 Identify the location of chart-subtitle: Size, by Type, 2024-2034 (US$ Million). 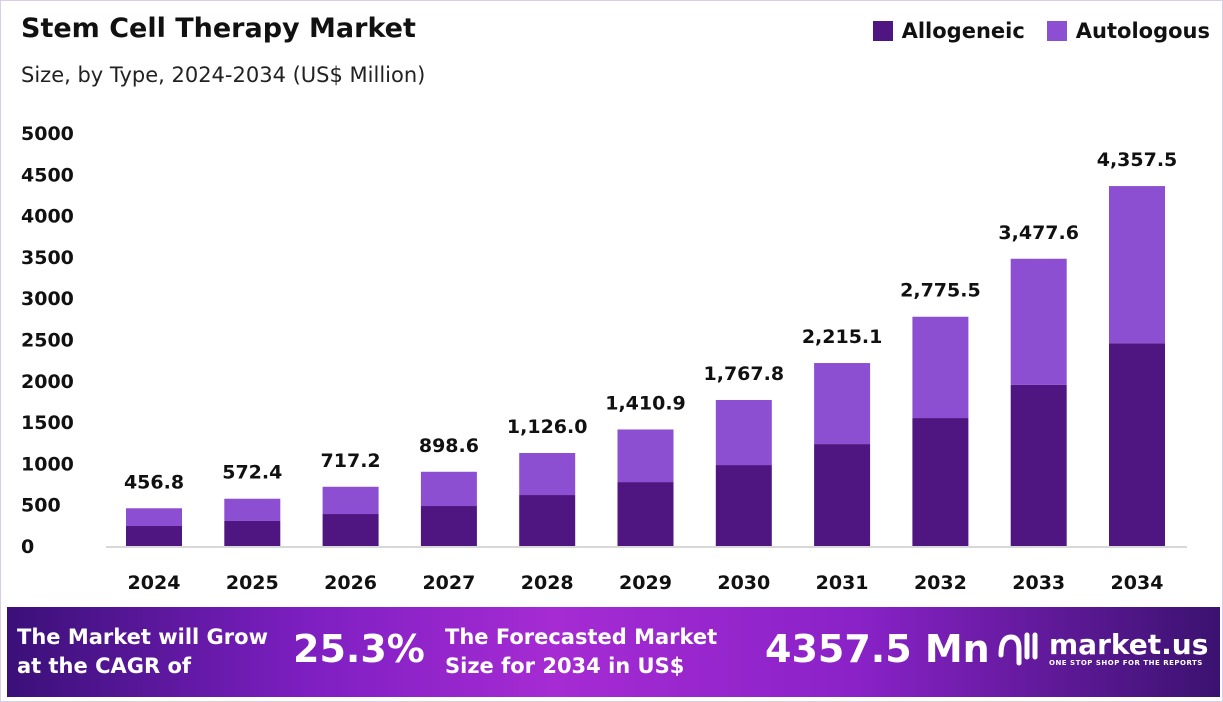
(223, 75).